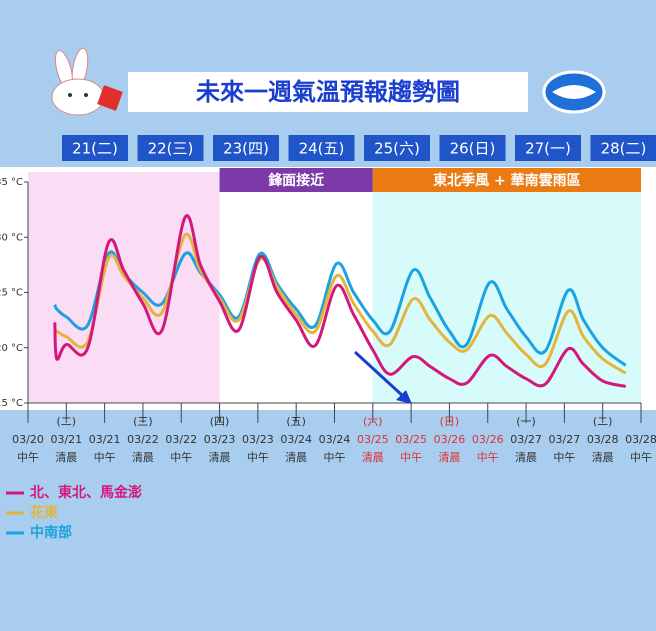 The width and height of the screenshot is (656, 631). What do you see at coordinates (526, 421) in the screenshot?
I see `x-tick-weekday: (一)` at bounding box center [526, 421].